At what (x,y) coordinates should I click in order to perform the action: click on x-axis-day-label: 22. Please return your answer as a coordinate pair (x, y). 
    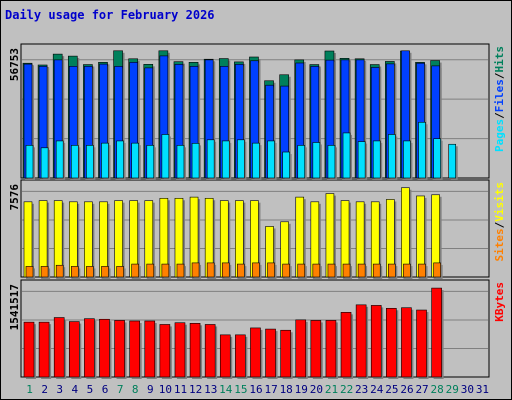
    Looking at the image, I should click on (346, 389).